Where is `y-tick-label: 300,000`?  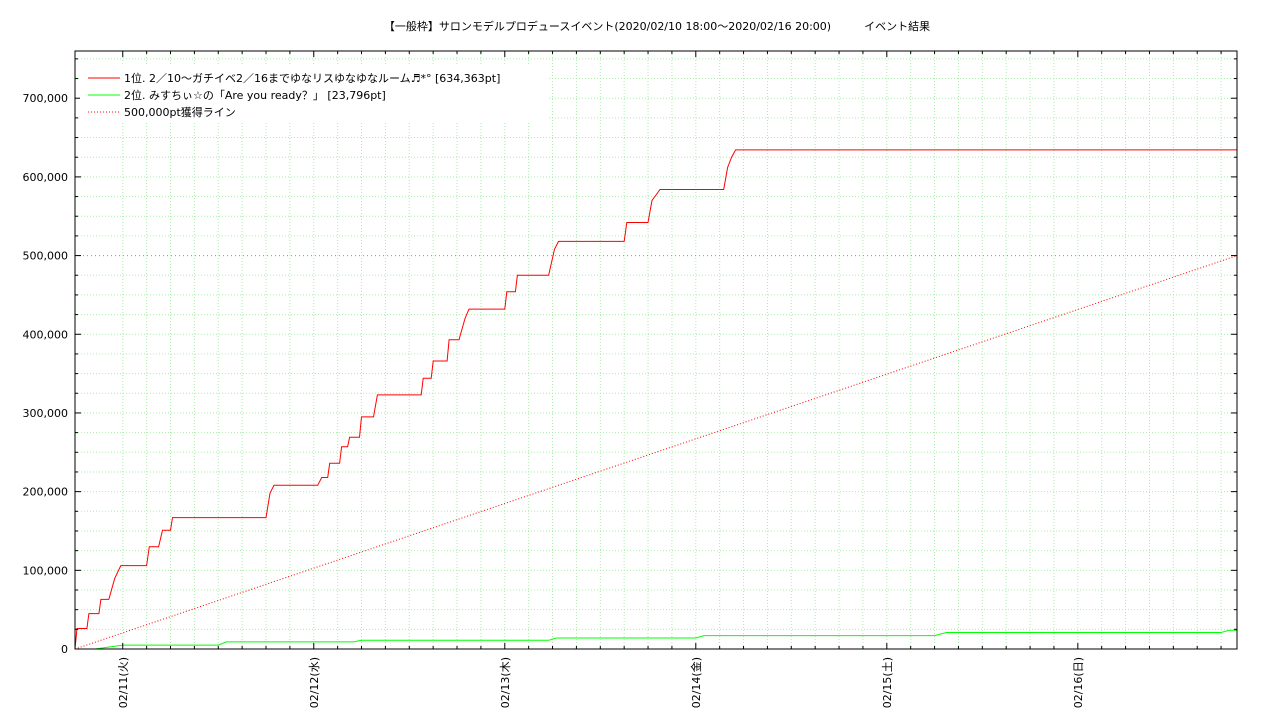
y-tick-label: 300,000 is located at coordinates (46, 413).